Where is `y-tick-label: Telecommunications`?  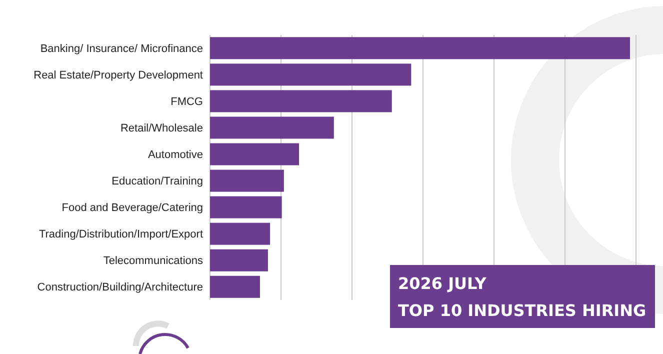
y-tick-label: Telecommunications is located at coordinates (153, 261).